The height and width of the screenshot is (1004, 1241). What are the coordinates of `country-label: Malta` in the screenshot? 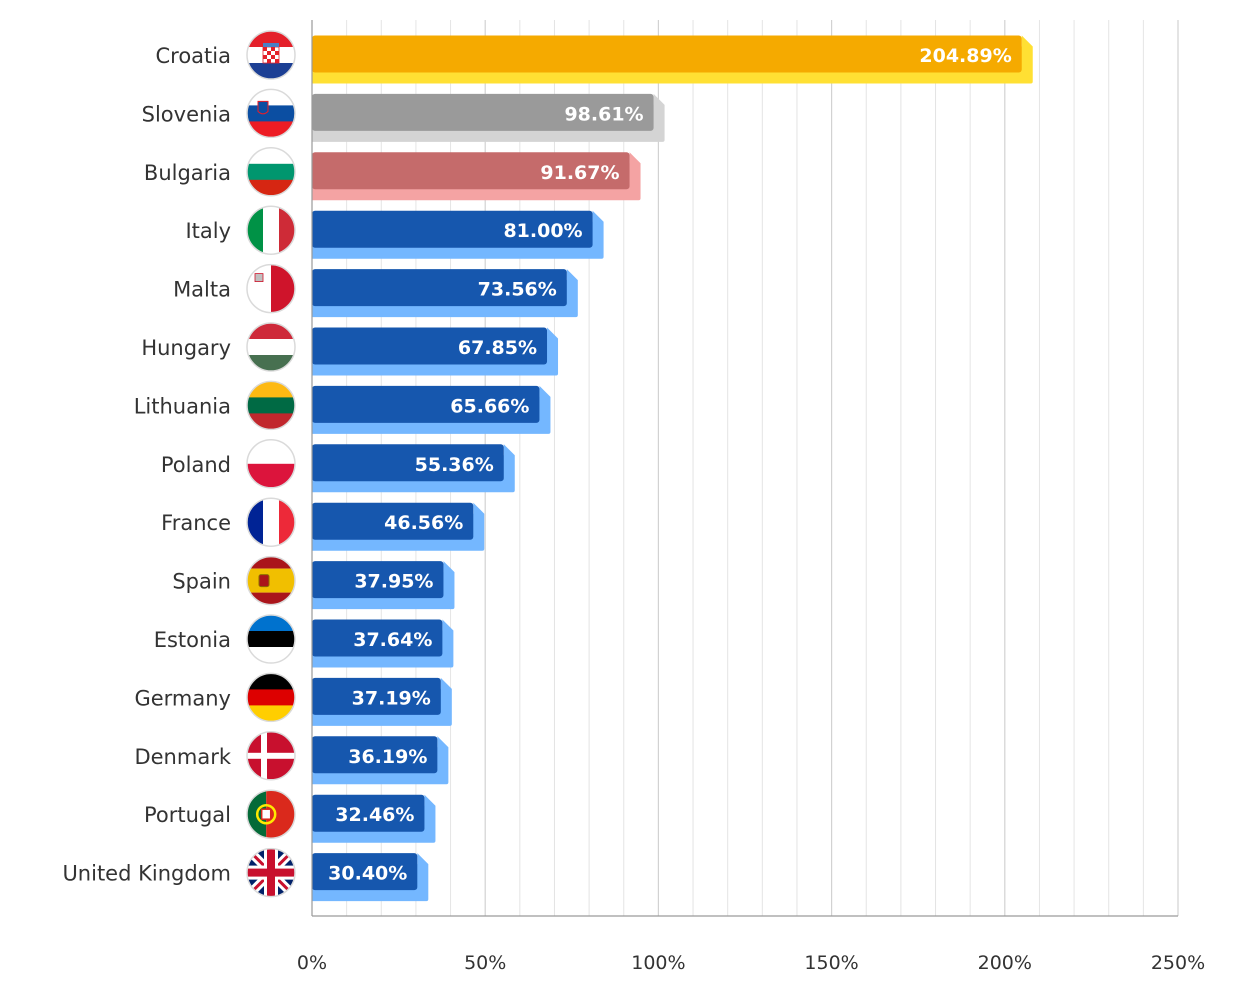 It's located at (202, 290).